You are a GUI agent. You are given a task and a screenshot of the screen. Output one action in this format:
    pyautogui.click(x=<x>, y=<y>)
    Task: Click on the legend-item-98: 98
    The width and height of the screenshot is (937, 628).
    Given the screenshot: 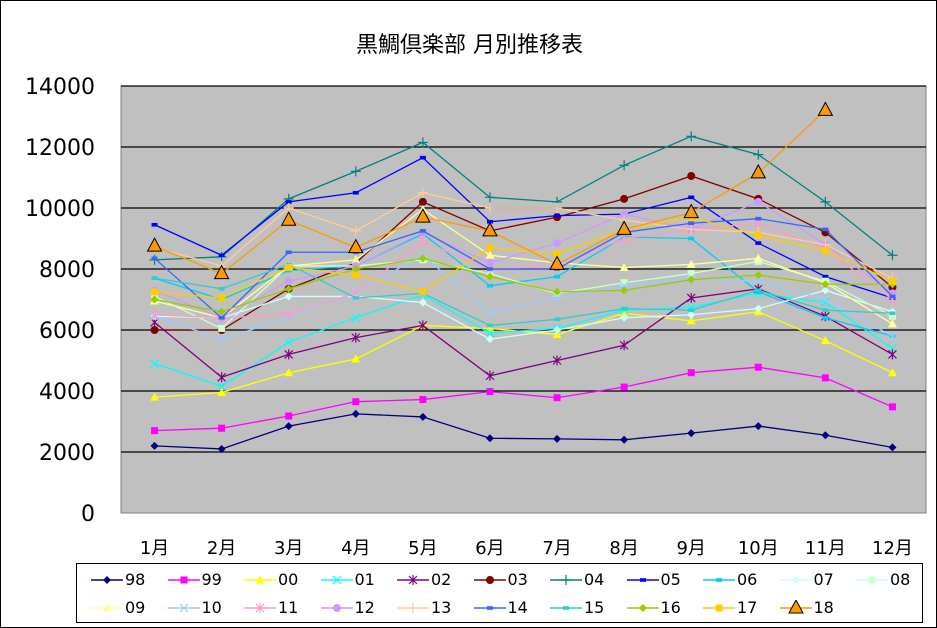 What is the action you would take?
    pyautogui.click(x=123, y=580)
    